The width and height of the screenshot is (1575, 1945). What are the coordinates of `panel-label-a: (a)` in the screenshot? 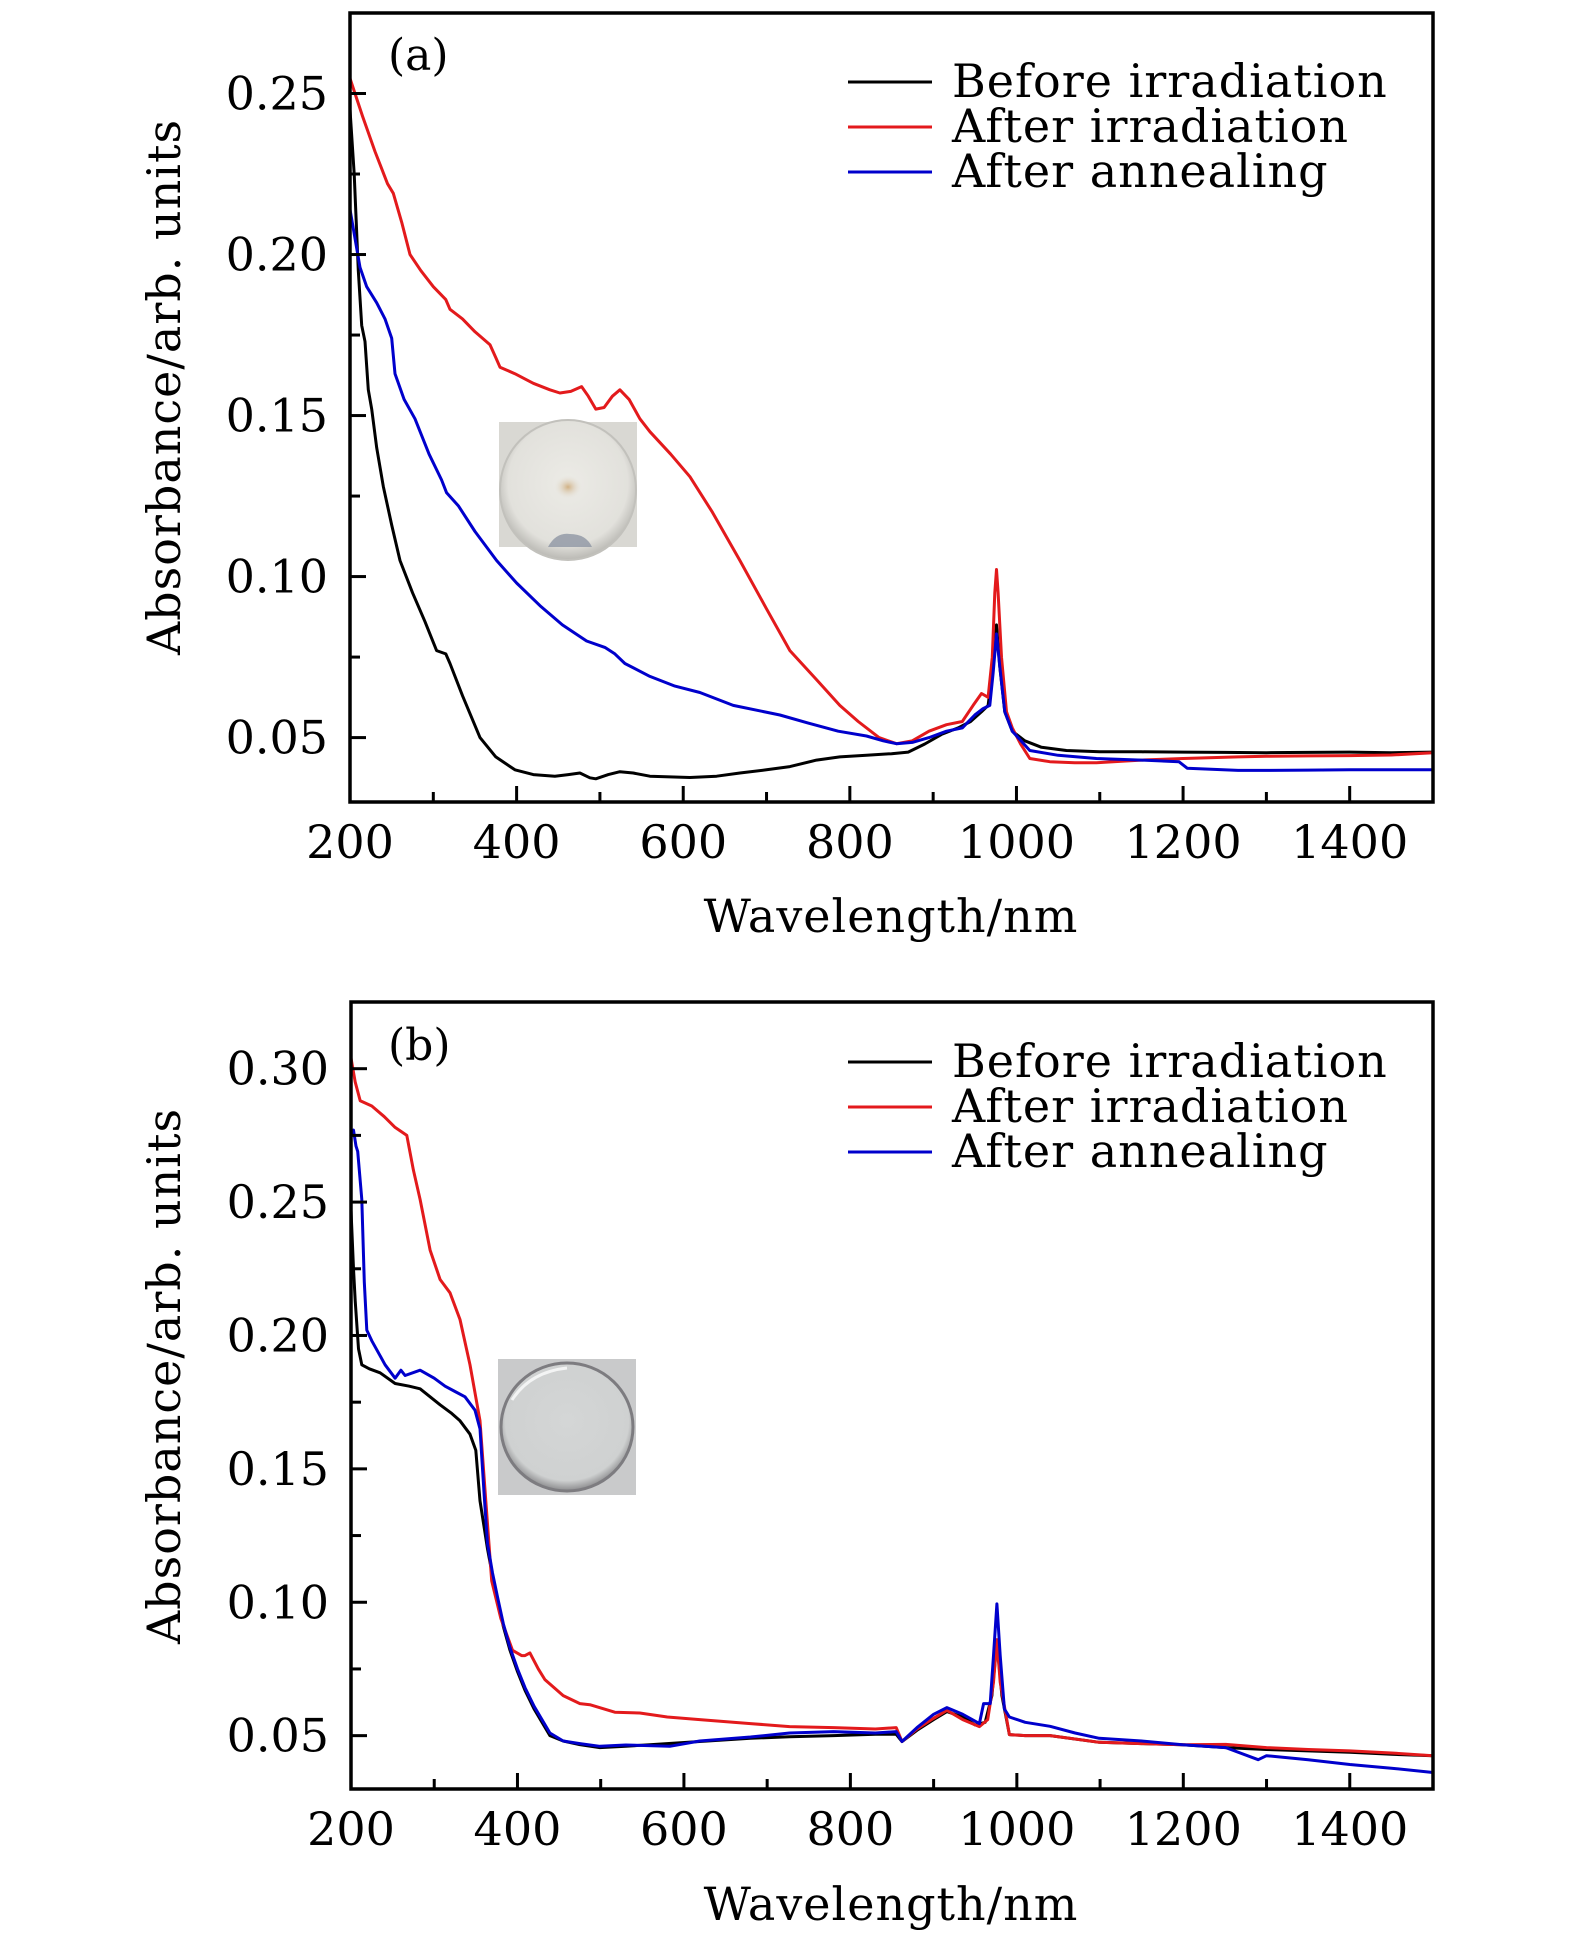 It's located at (418, 55).